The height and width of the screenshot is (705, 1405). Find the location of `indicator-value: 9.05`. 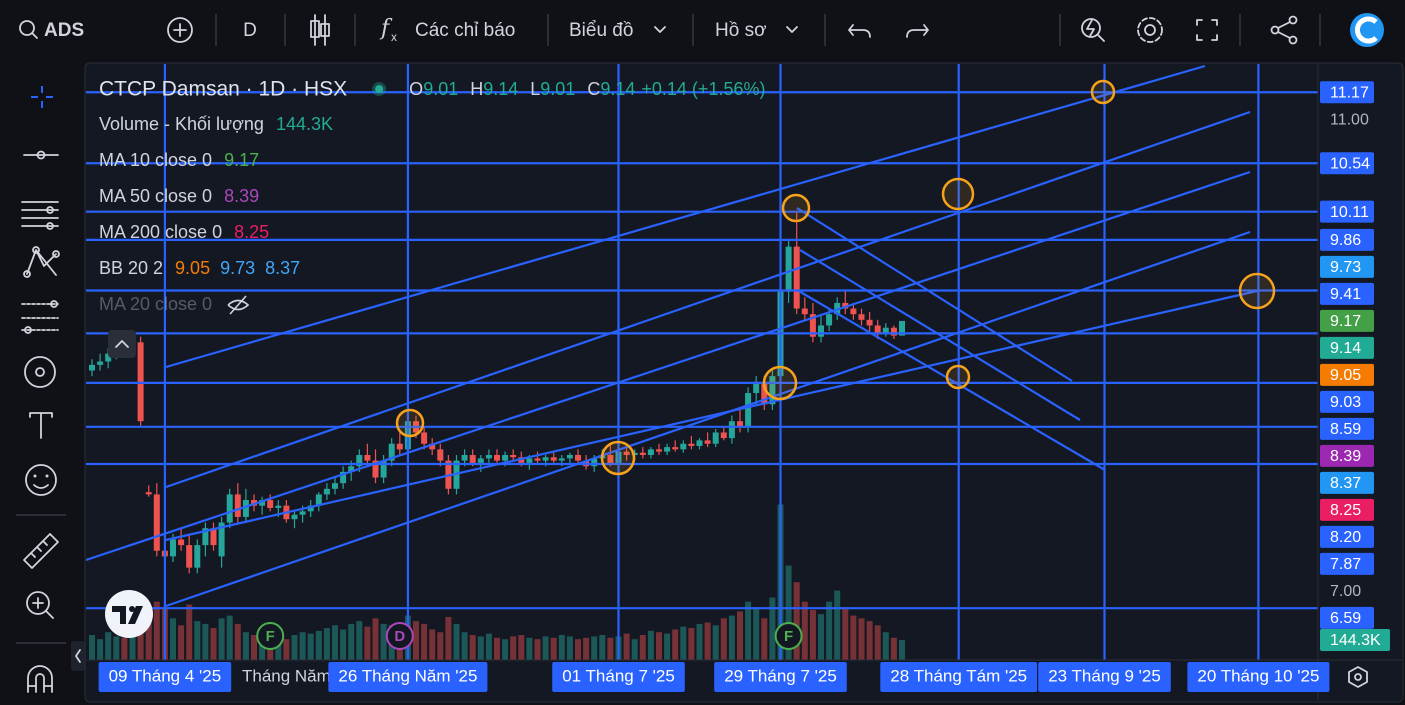

indicator-value: 9.05 is located at coordinates (192, 268).